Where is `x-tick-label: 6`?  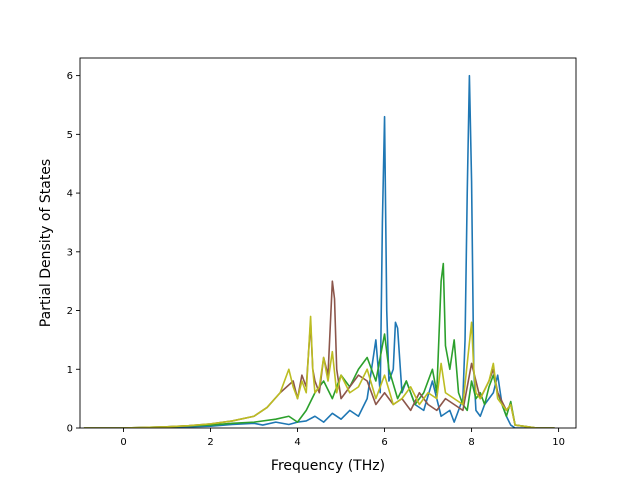
x-tick-label: 6 is located at coordinates (384, 442).